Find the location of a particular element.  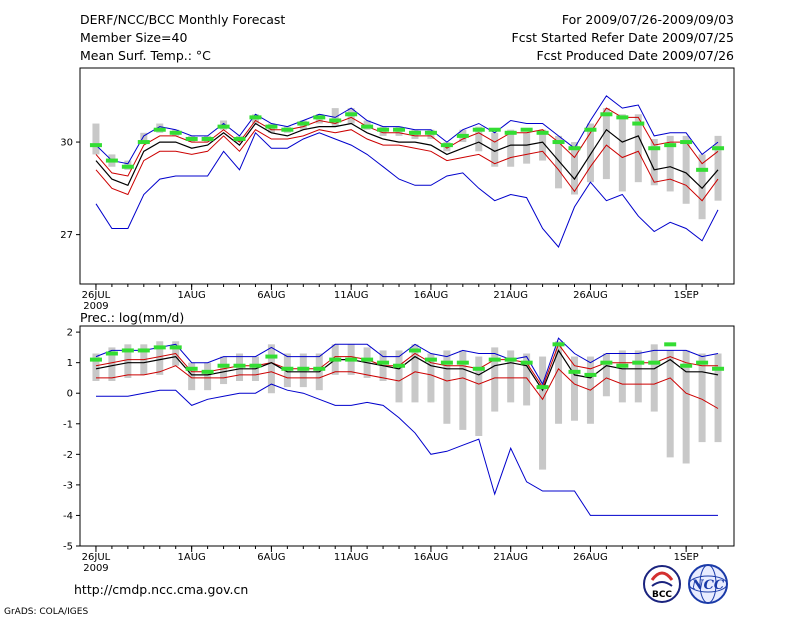

fcst-started-date: Fcst Started Refer Date 2009/07/25 is located at coordinates (623, 37).